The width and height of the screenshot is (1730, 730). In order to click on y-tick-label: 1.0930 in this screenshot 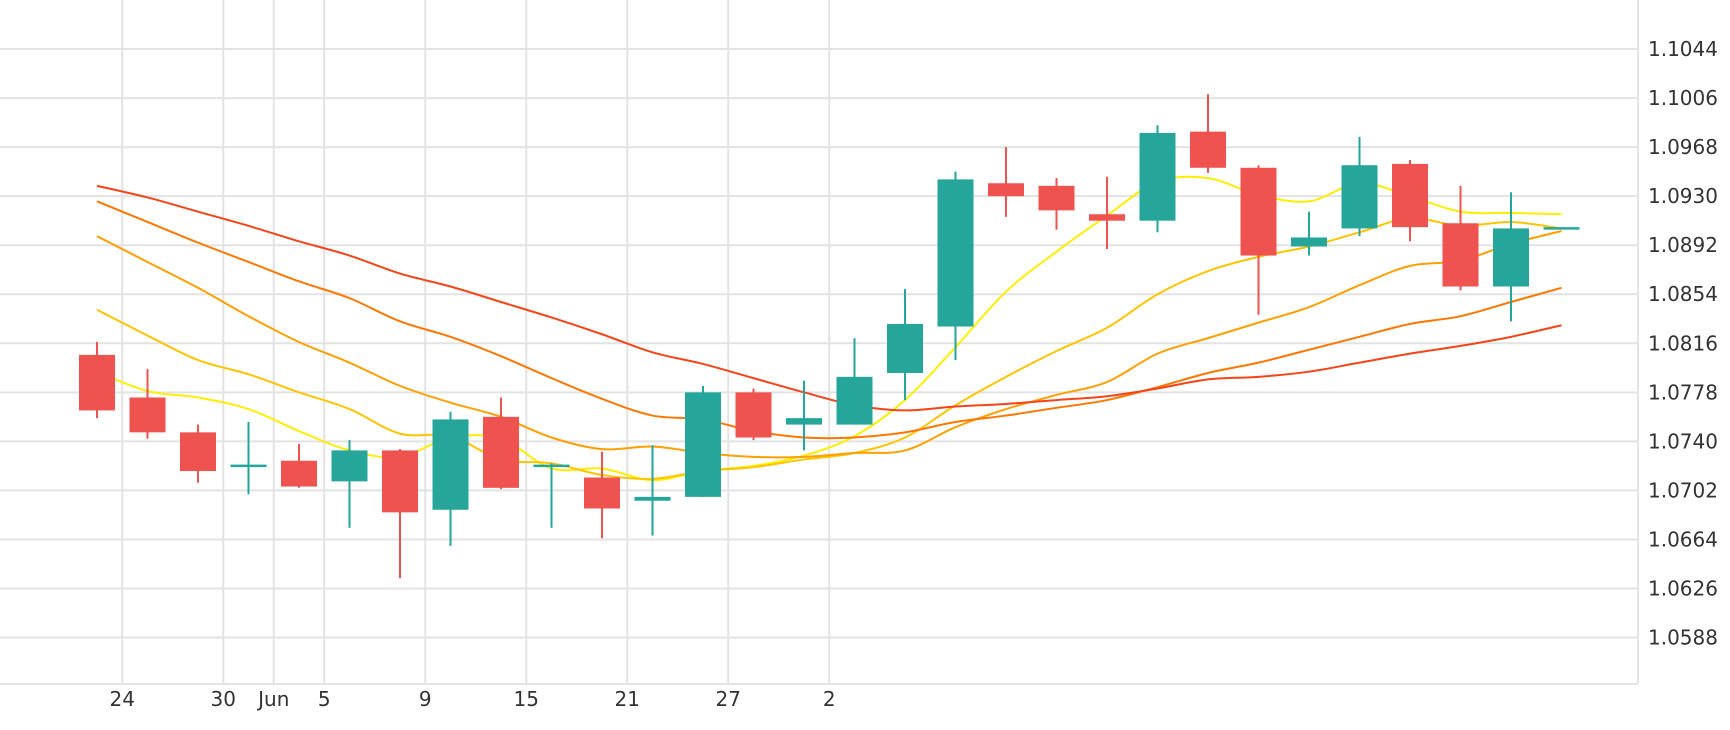, I will do `click(1683, 196)`.